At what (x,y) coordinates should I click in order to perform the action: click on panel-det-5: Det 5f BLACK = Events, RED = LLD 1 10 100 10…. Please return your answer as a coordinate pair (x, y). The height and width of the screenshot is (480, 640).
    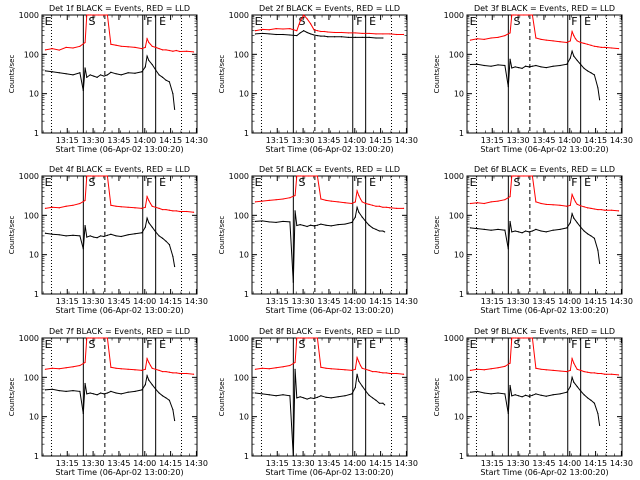
    Looking at the image, I should click on (318, 240).